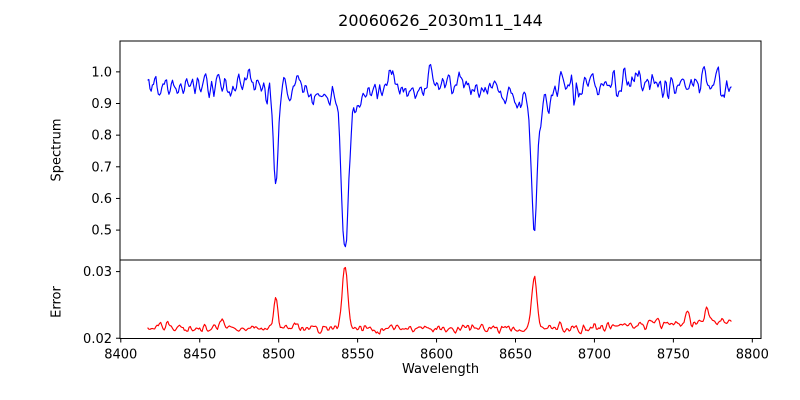 The image size is (800, 400). Describe the element at coordinates (101, 72) in the screenshot. I see `y-tick-label: 1.0` at that location.